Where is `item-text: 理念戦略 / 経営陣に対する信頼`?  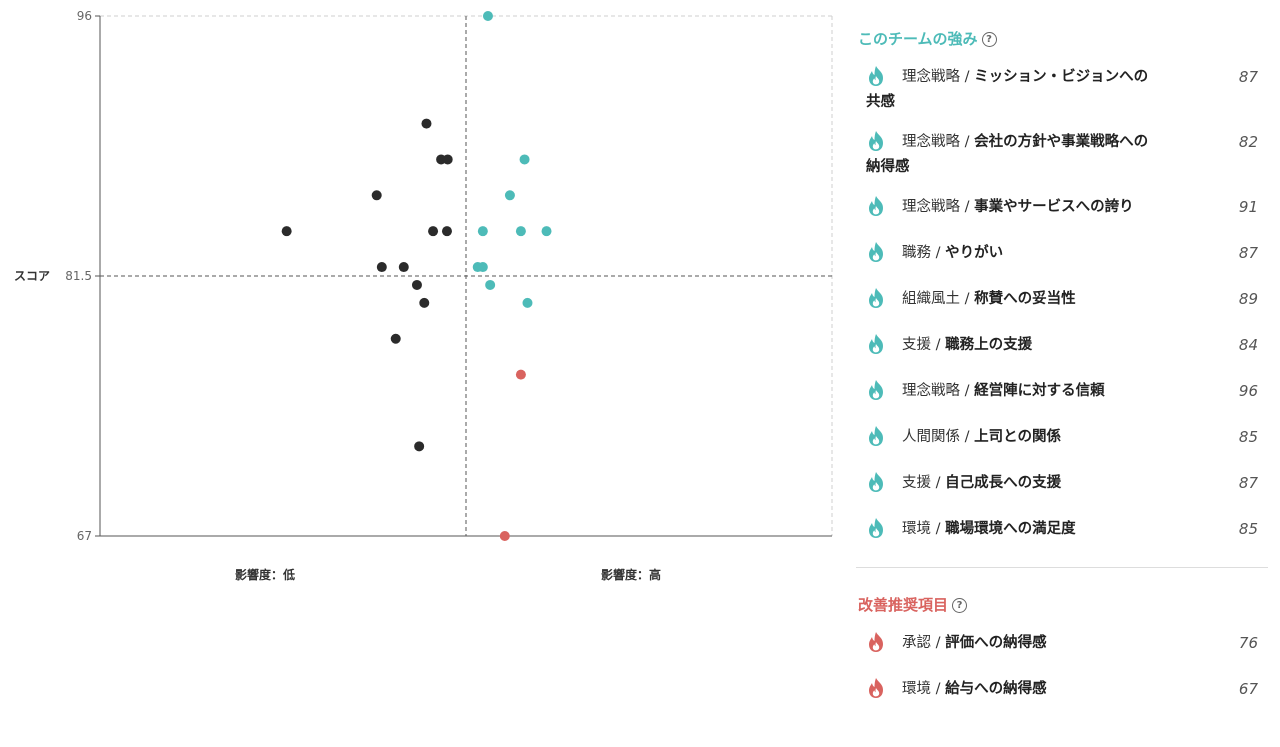
item-text: 理念戦略 / 経営陣に対する信頼 is located at coordinates (1003, 391).